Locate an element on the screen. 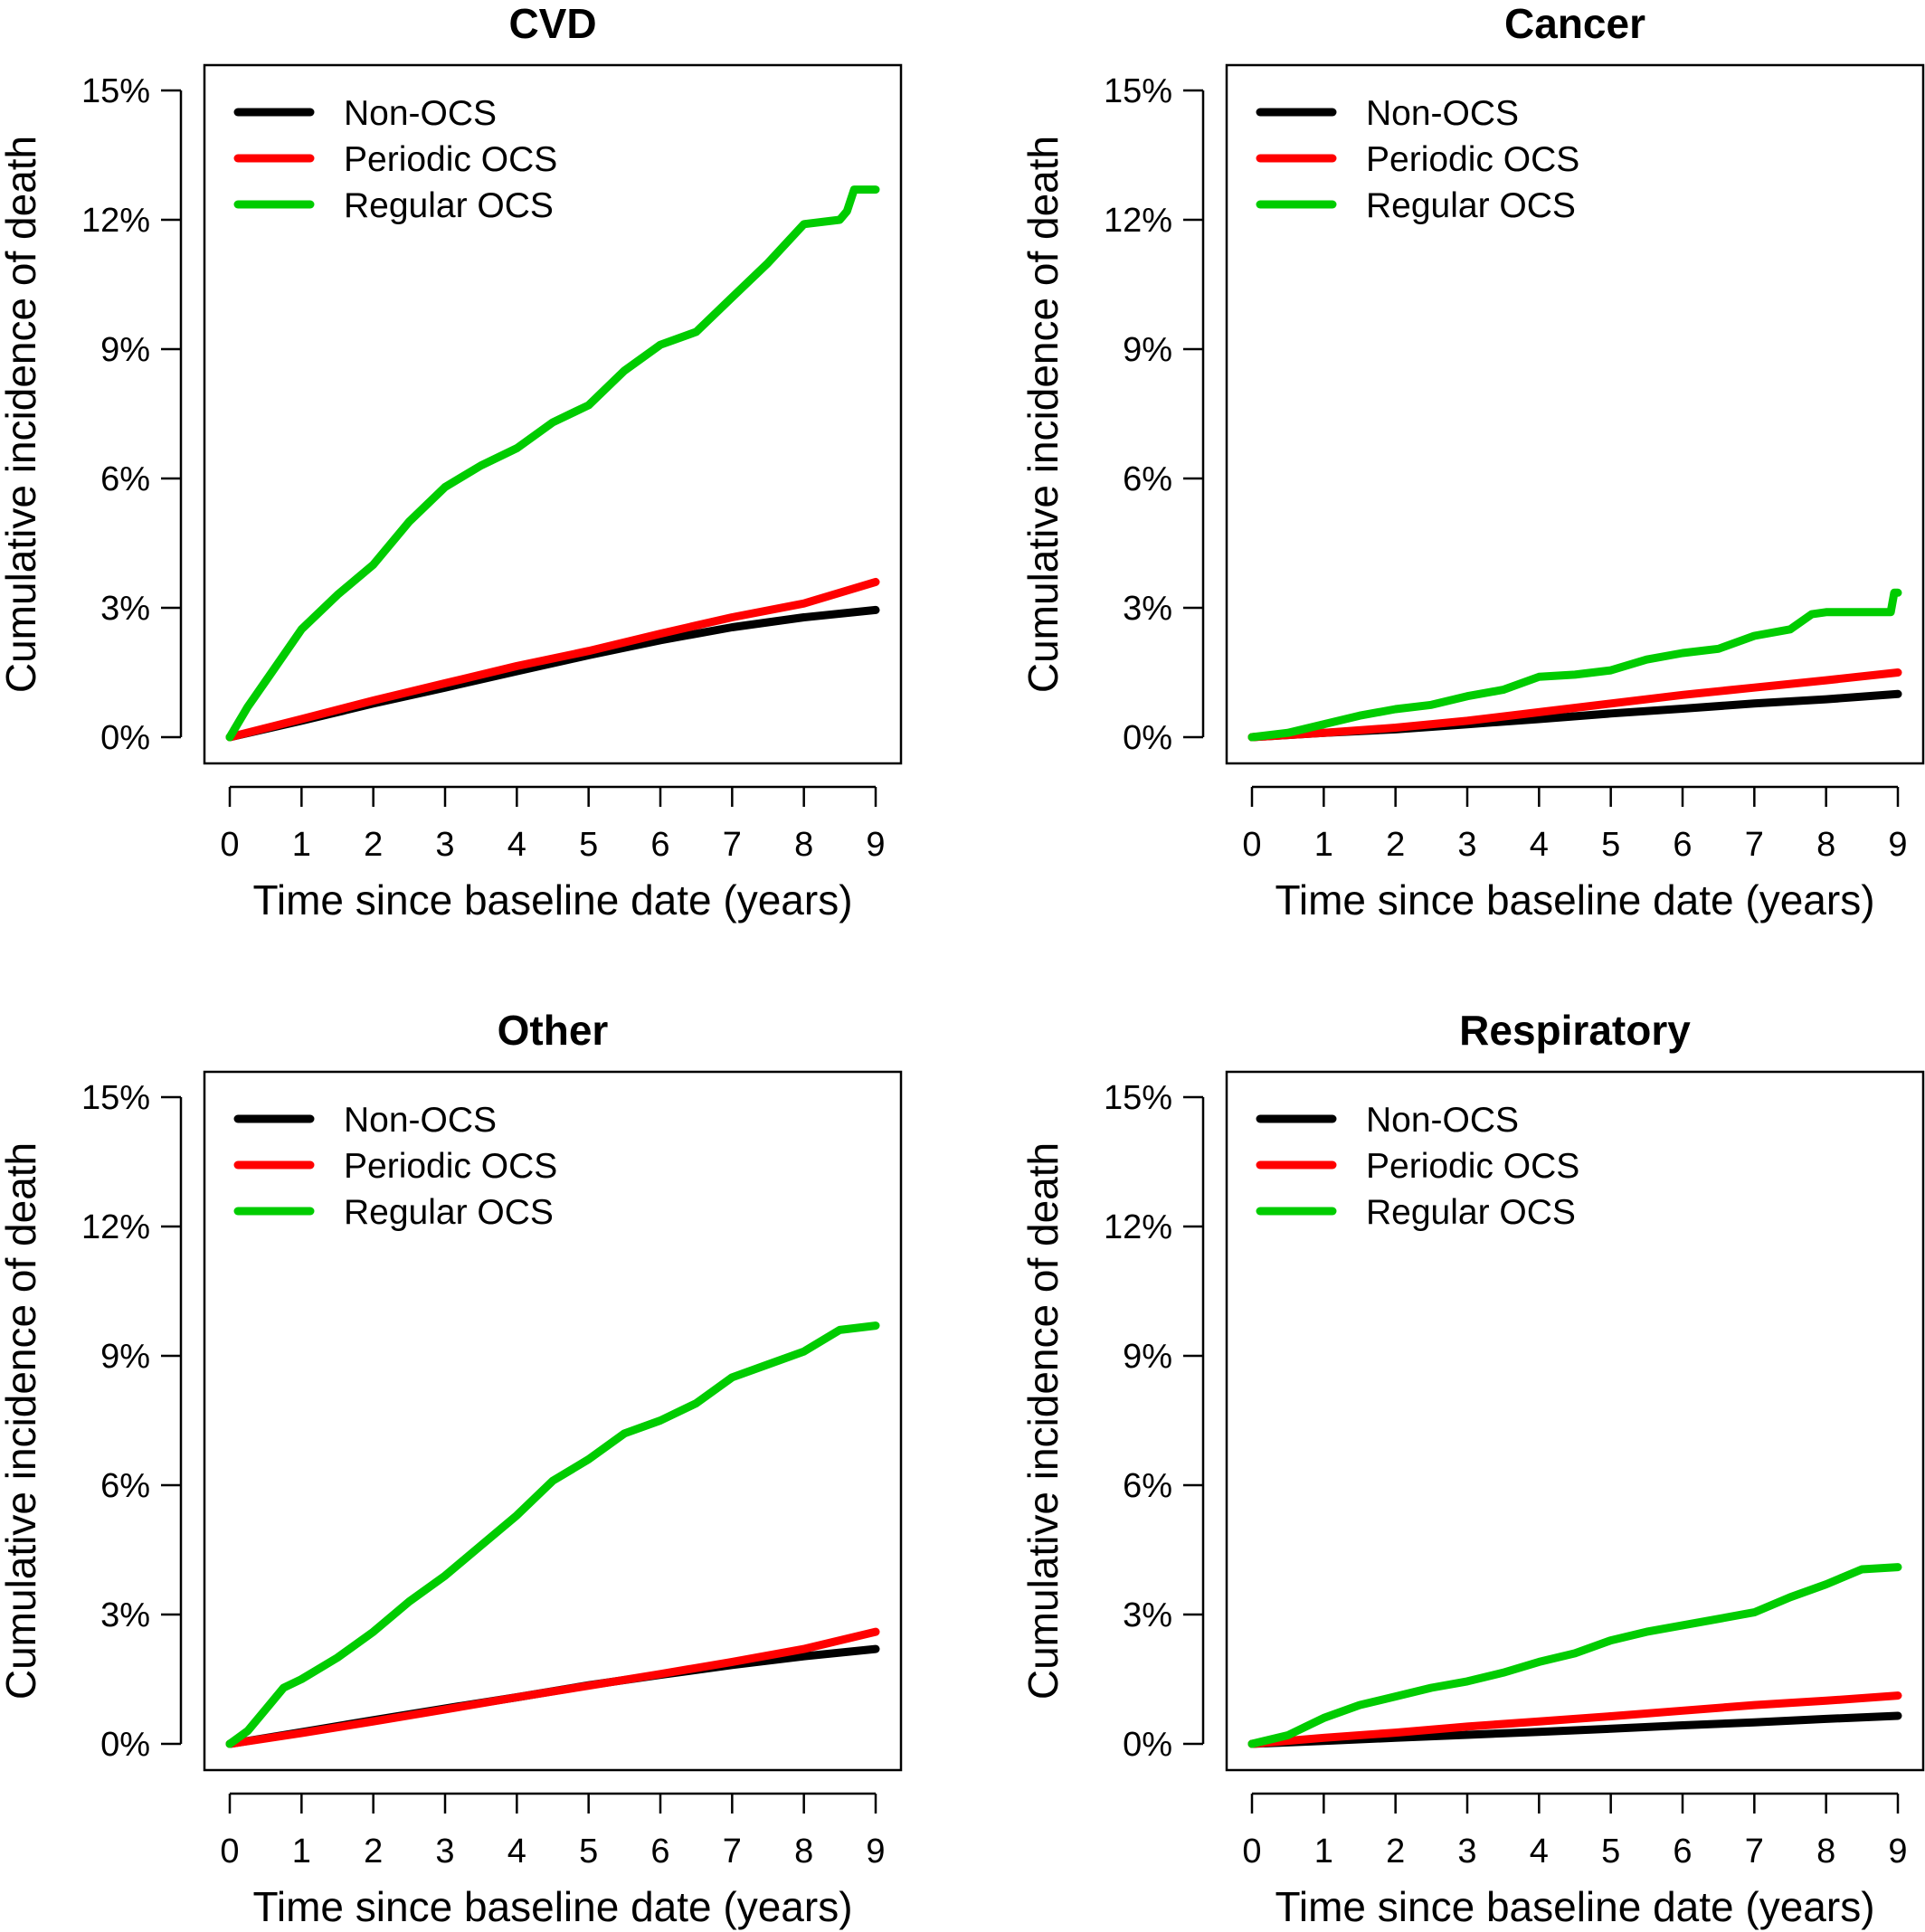 The height and width of the screenshot is (1932, 1925). panel-title: Respiratory is located at coordinates (1575, 1030).